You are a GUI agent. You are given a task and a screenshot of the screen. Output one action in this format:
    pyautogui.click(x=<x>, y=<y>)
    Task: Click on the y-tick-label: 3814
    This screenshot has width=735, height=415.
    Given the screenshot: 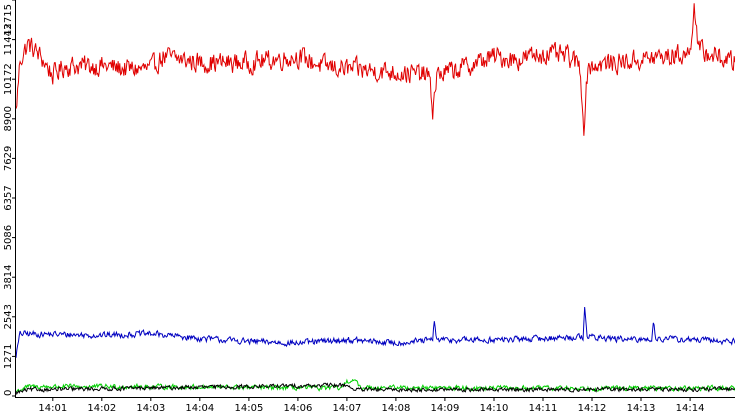 What is the action you would take?
    pyautogui.click(x=8, y=276)
    